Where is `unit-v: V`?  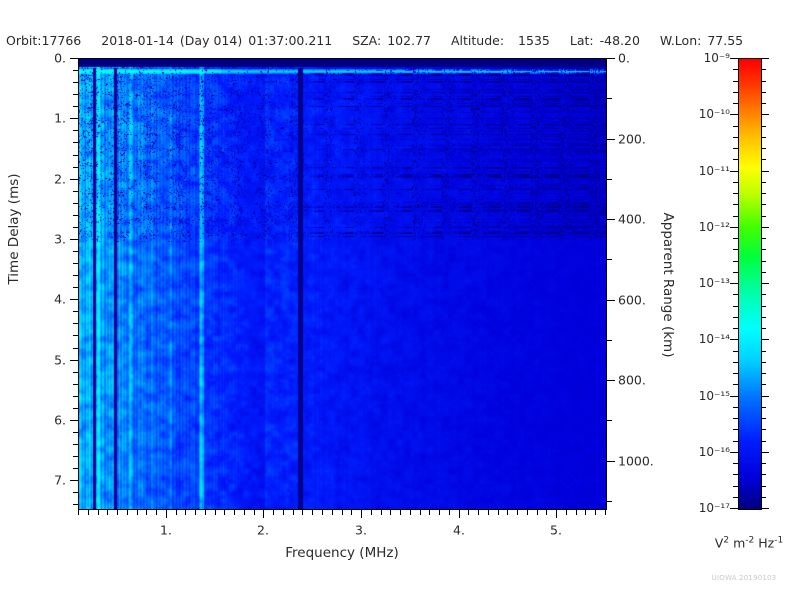 unit-v: V is located at coordinates (719, 543).